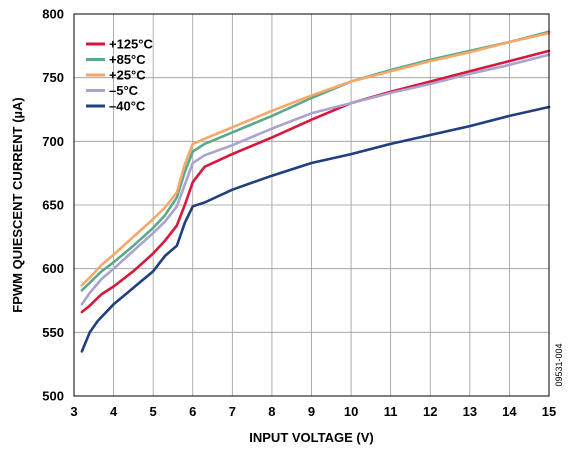 This screenshot has height=453, width=570. What do you see at coordinates (391, 411) in the screenshot?
I see `x-tick-label: 11` at bounding box center [391, 411].